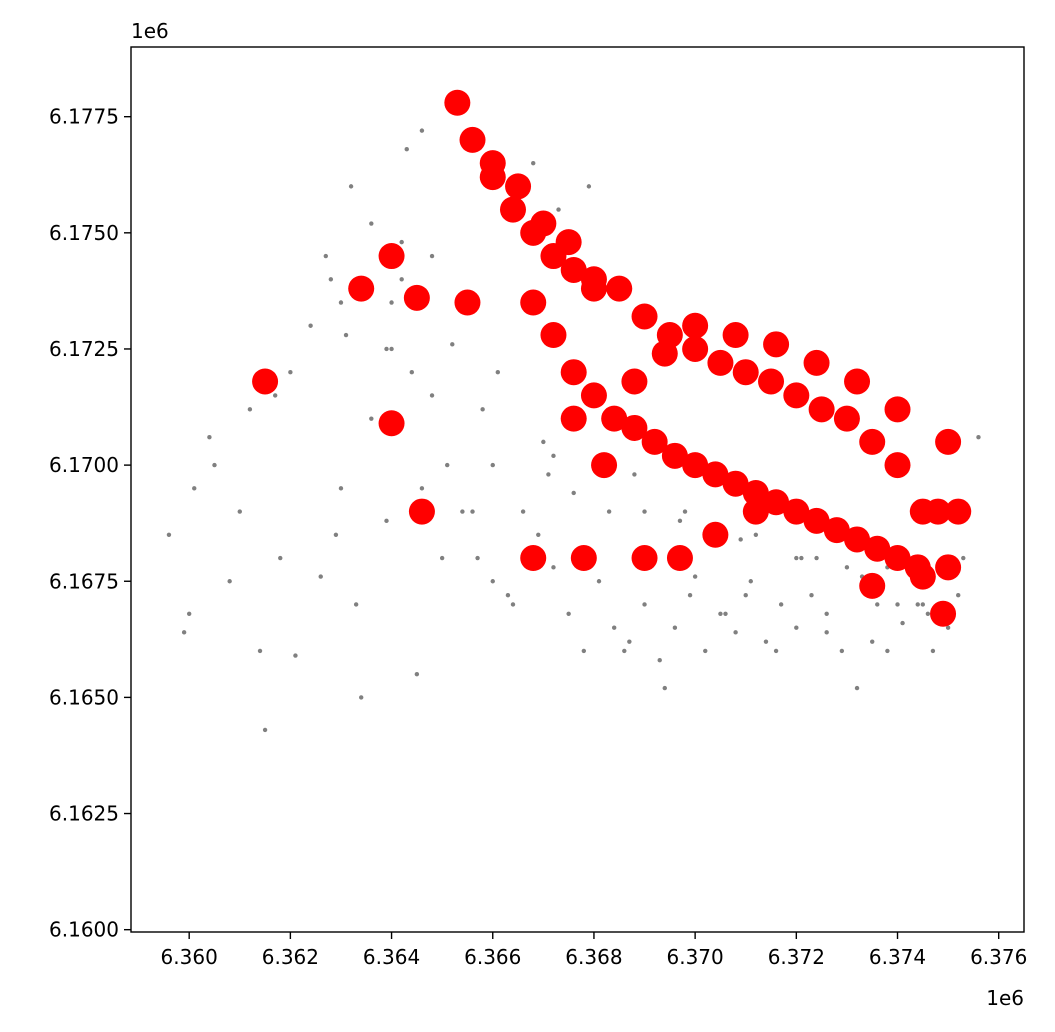  What do you see at coordinates (84, 233) in the screenshot?
I see `y-tick-label: 6.1750` at bounding box center [84, 233].